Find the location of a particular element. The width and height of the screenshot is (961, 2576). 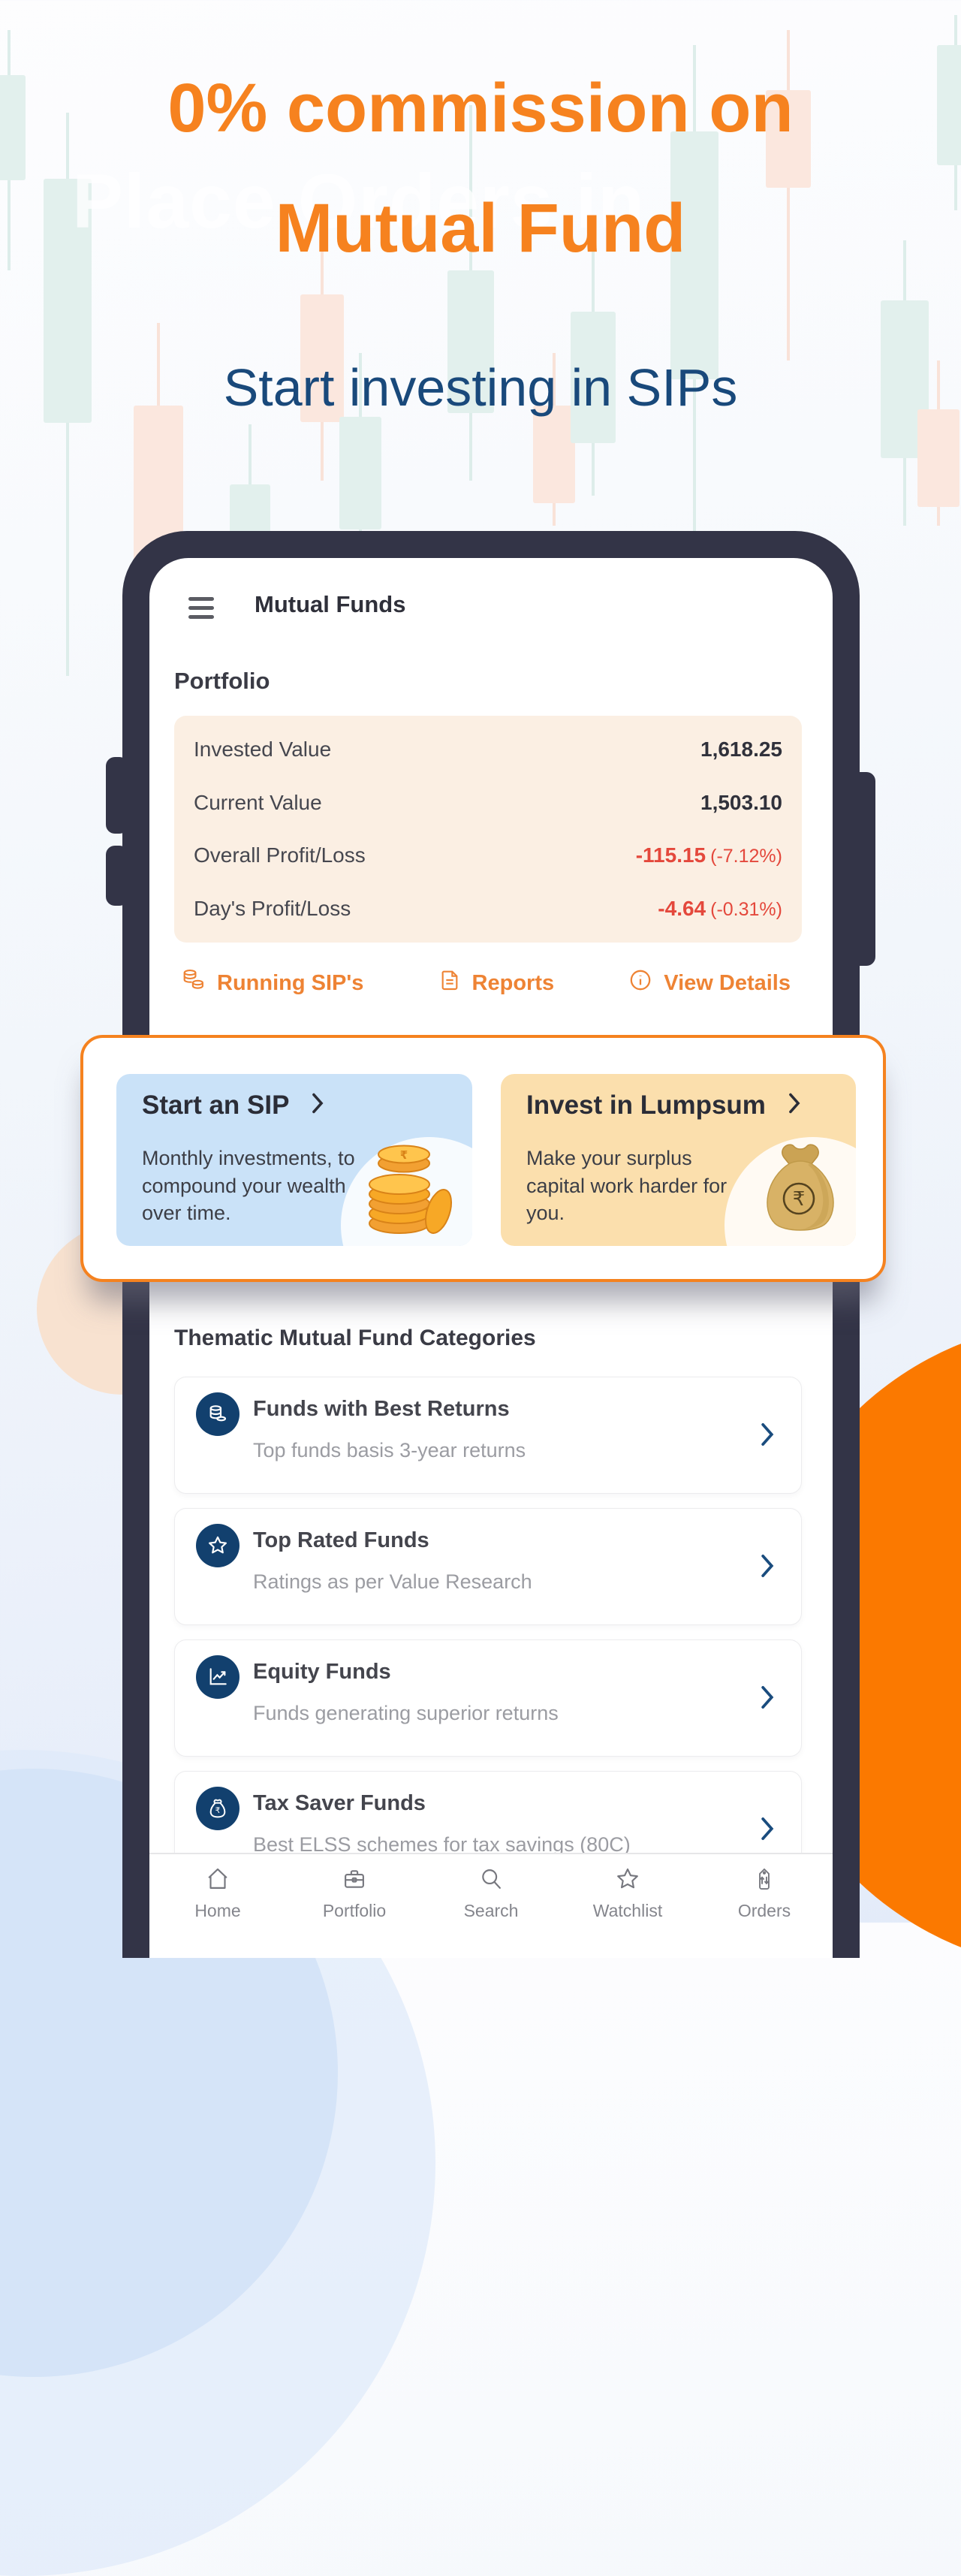

portfolio-row-overall-pl: Overall Profit/Loss -115.15 (-7.12%) is located at coordinates (488, 855).